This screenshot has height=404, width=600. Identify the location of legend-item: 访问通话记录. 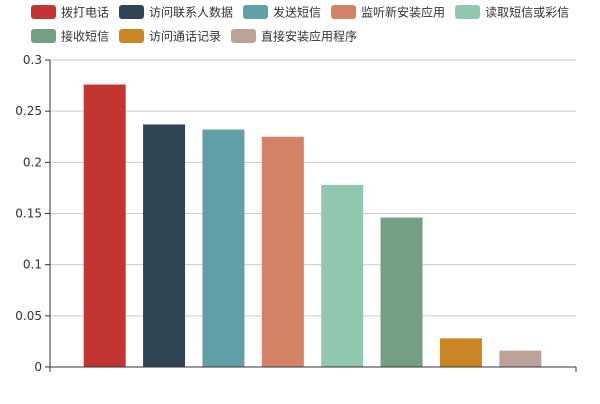
(170, 36).